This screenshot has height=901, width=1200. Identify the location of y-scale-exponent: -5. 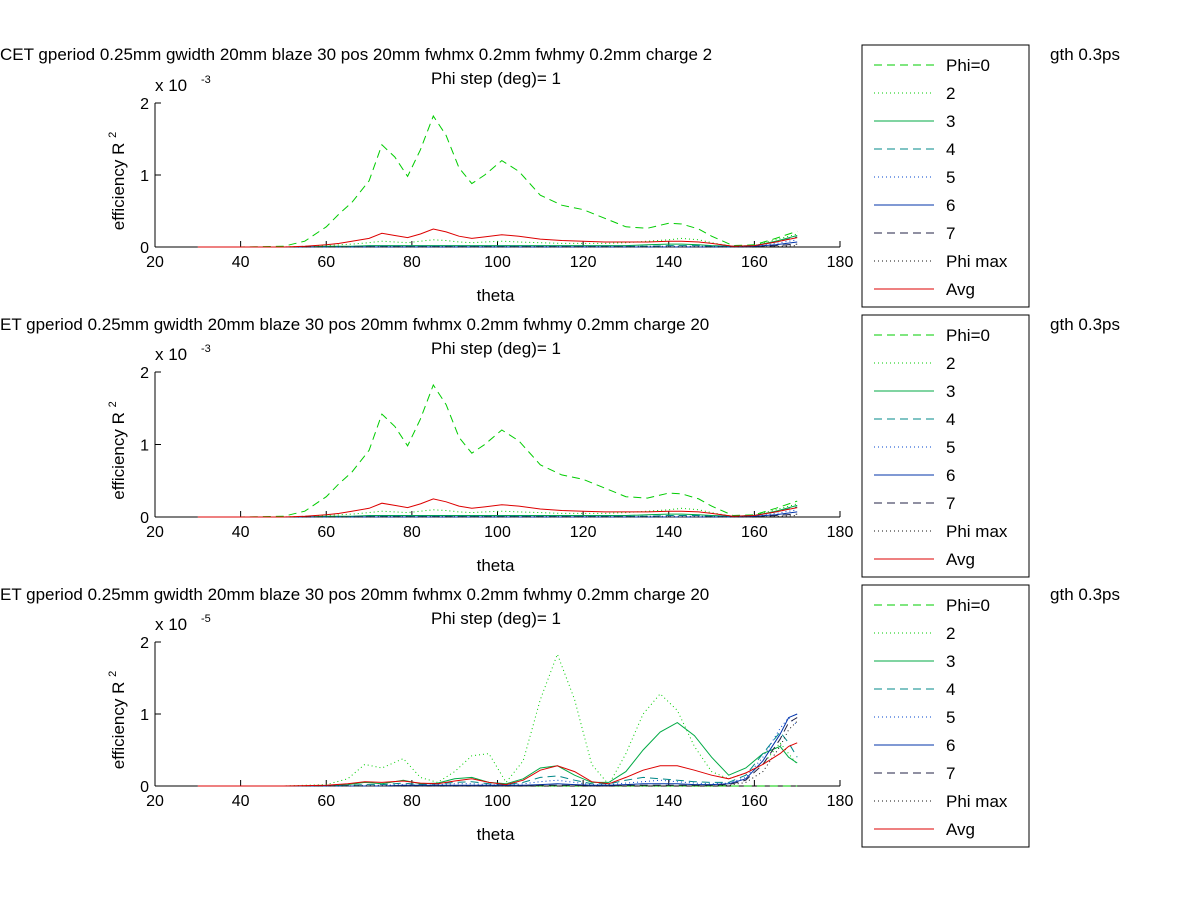
(206, 619).